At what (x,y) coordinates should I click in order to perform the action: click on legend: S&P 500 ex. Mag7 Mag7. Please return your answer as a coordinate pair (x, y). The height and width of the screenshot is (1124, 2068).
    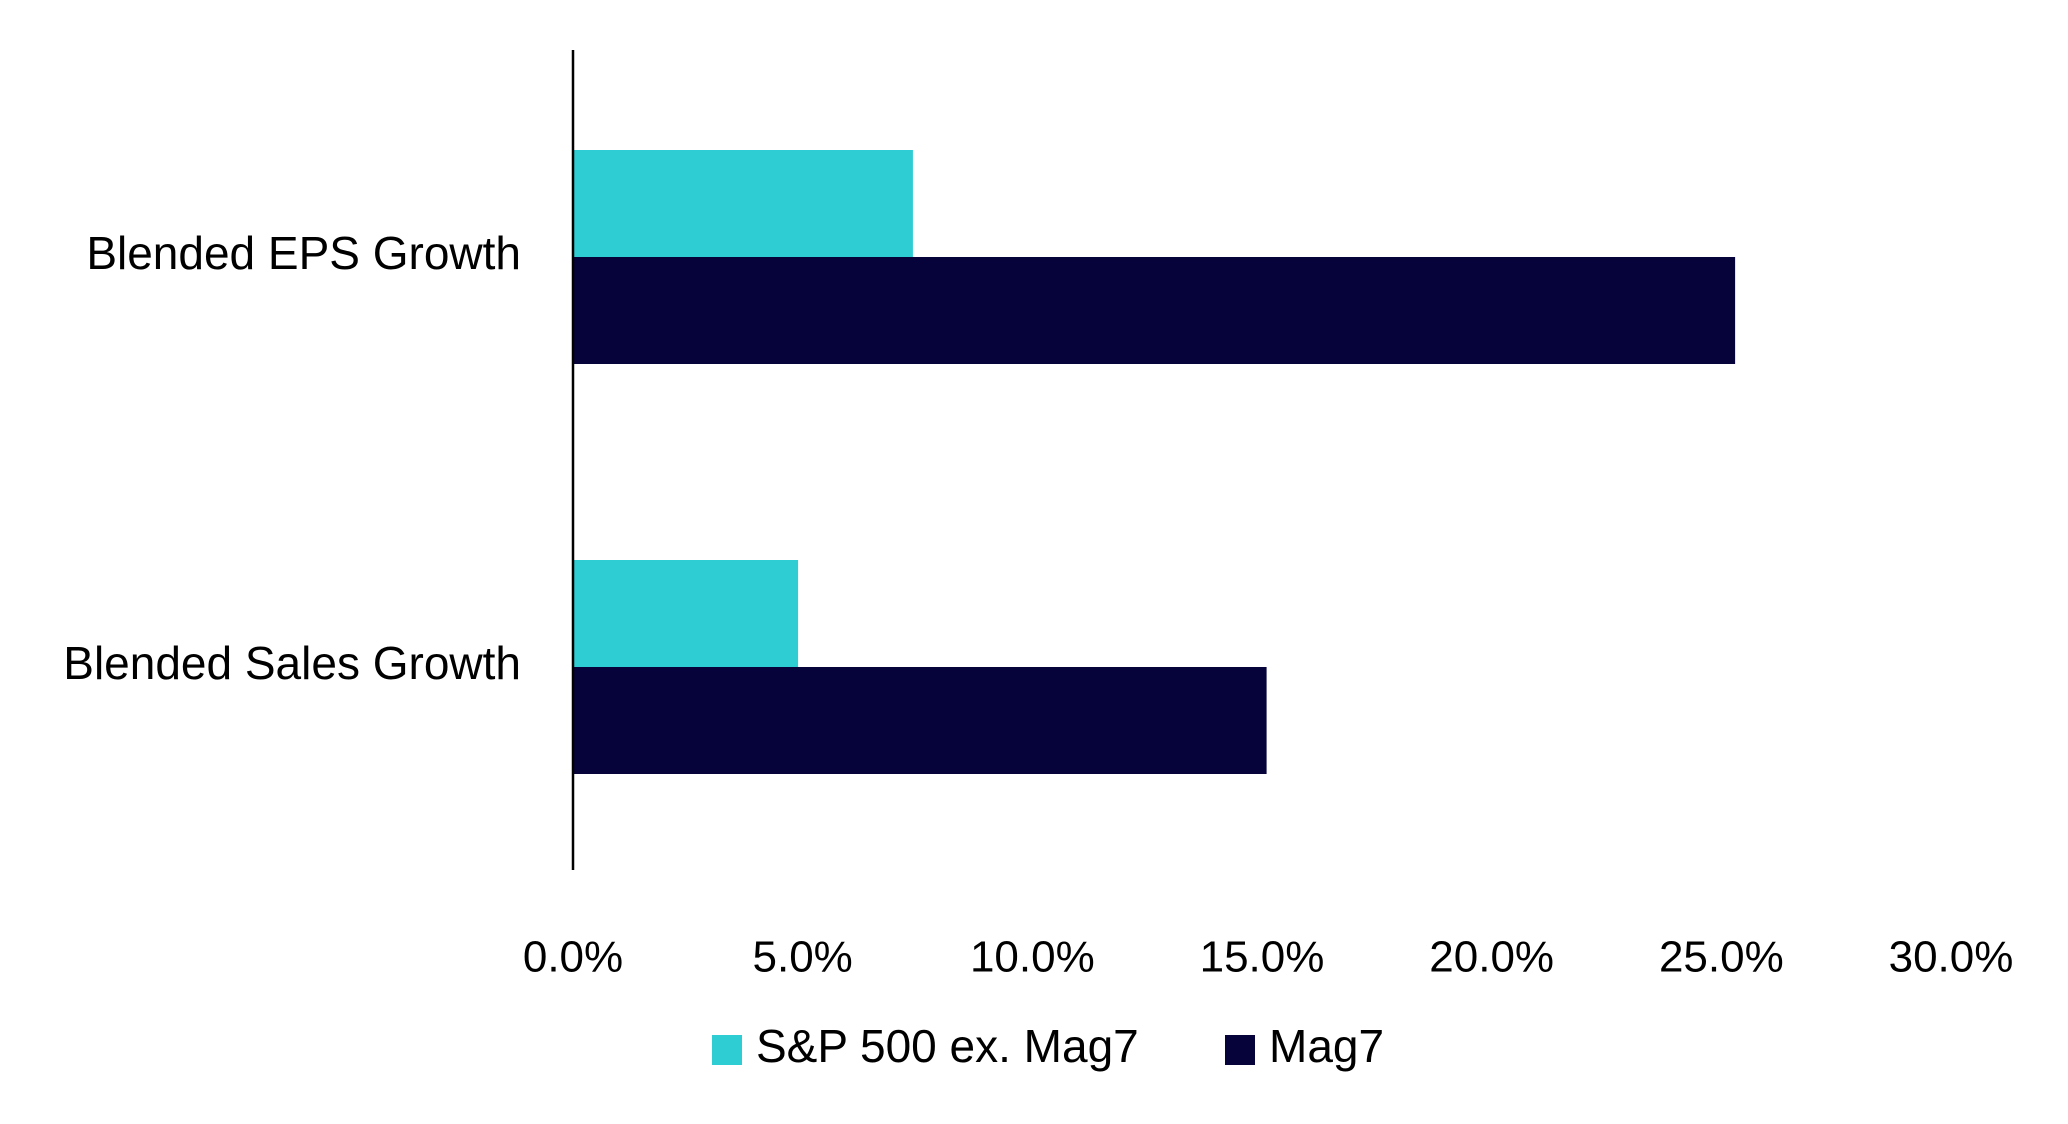
    Looking at the image, I should click on (1048, 1046).